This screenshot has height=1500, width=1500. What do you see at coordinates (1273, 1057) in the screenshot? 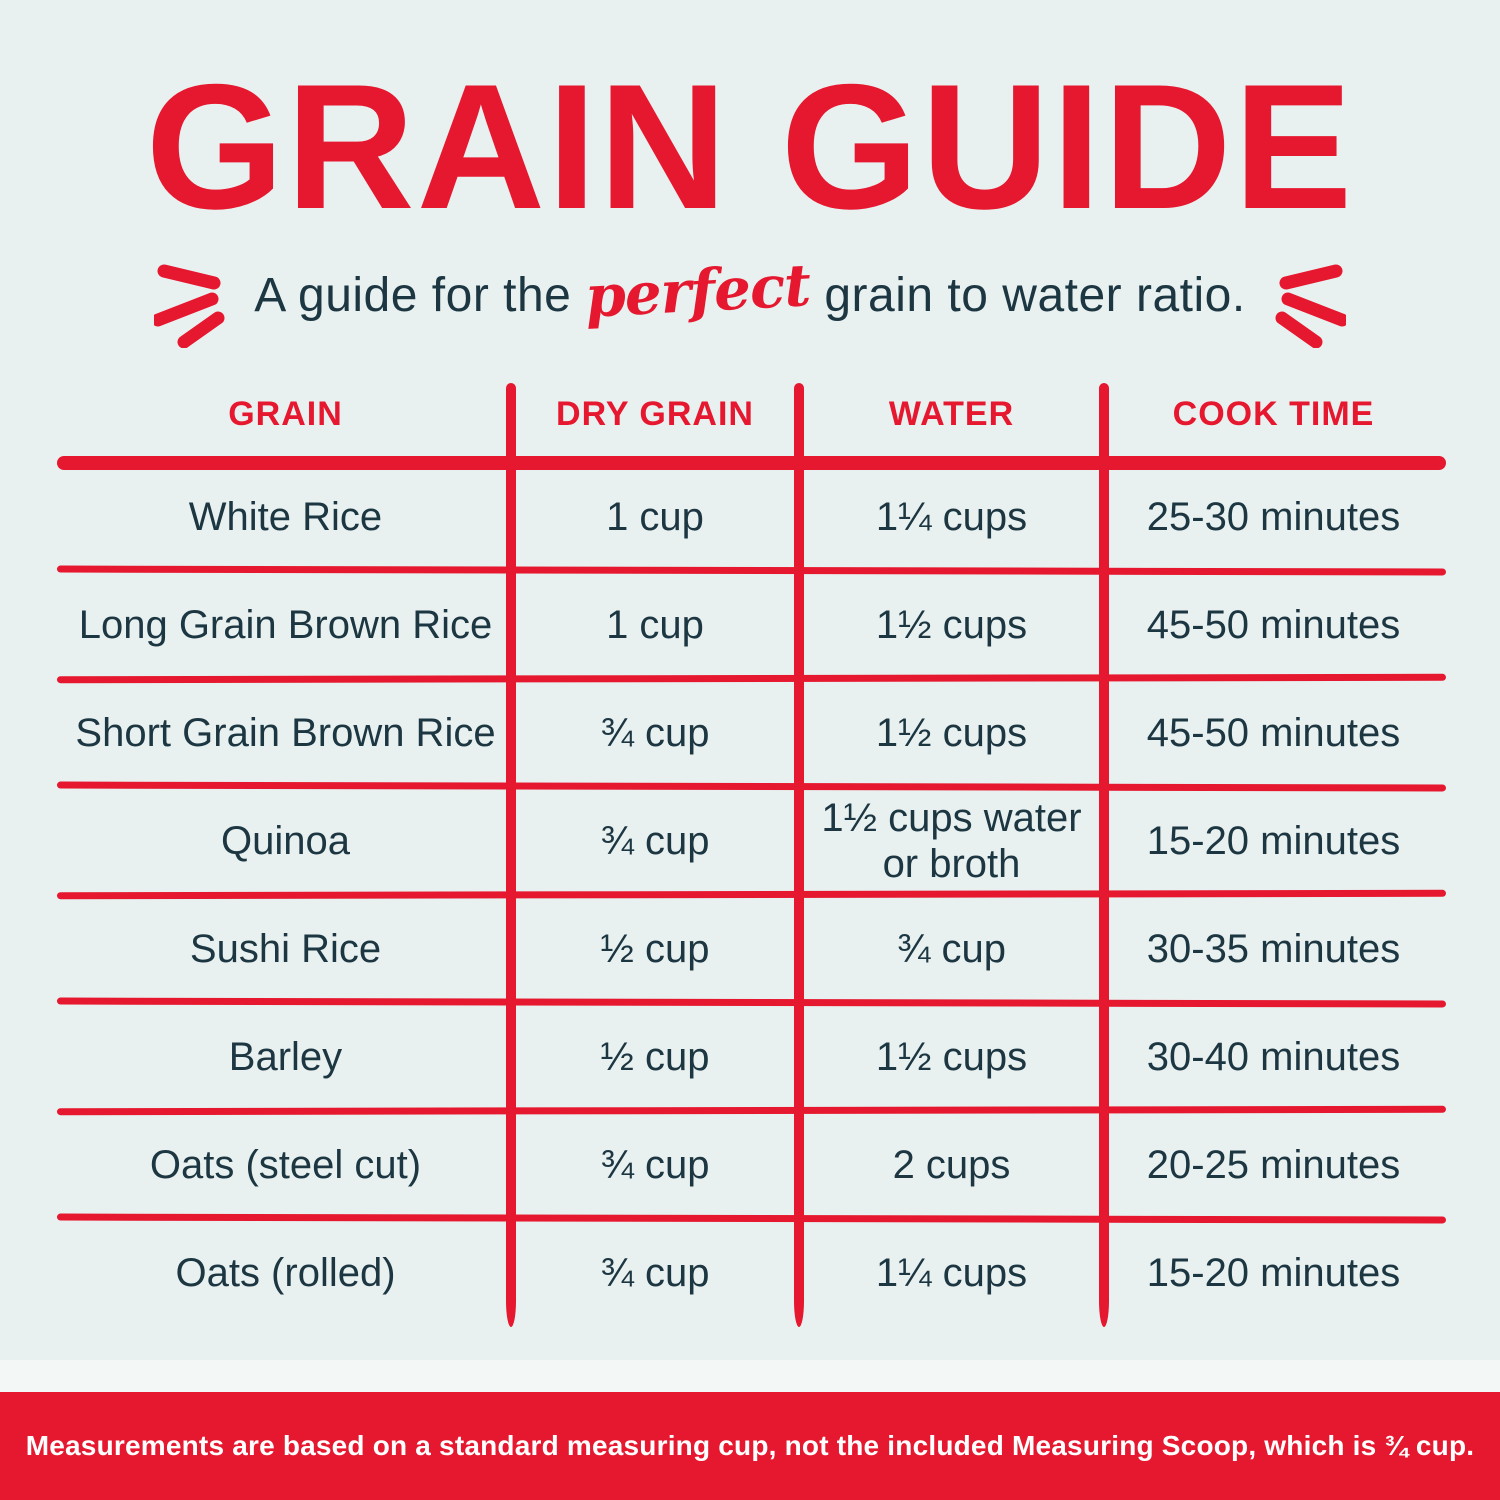
I see `table-cell-cook-time: 30-40 minutes` at bounding box center [1273, 1057].